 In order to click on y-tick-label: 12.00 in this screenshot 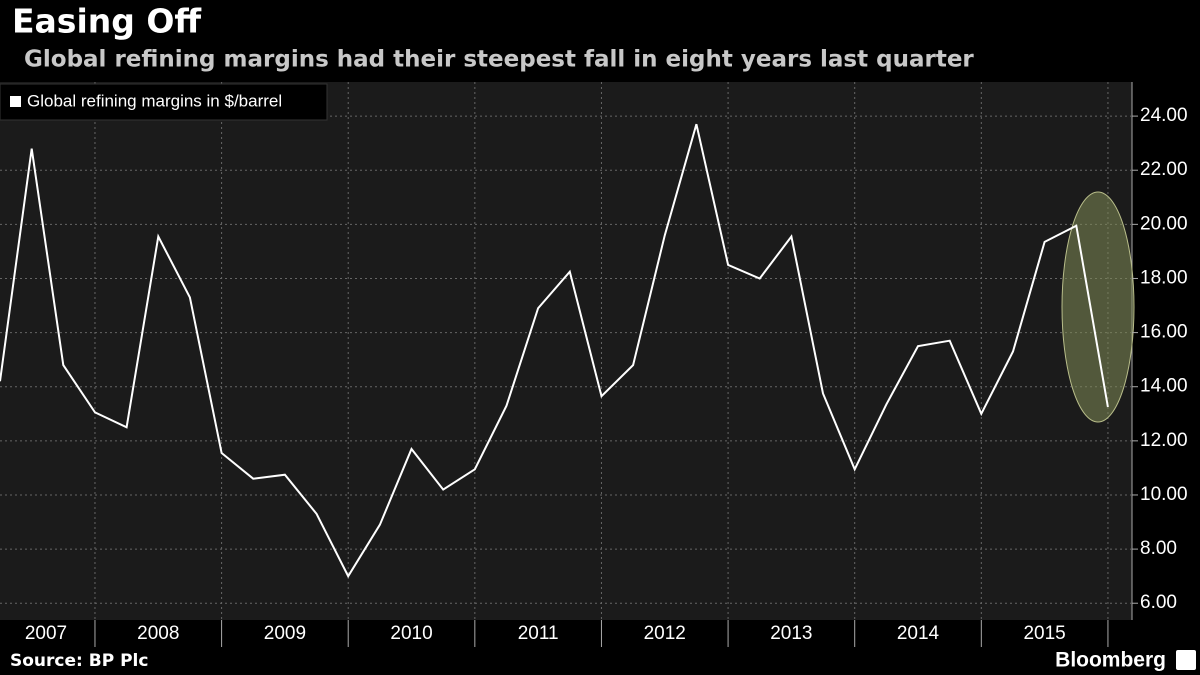, I will do `click(1164, 440)`.